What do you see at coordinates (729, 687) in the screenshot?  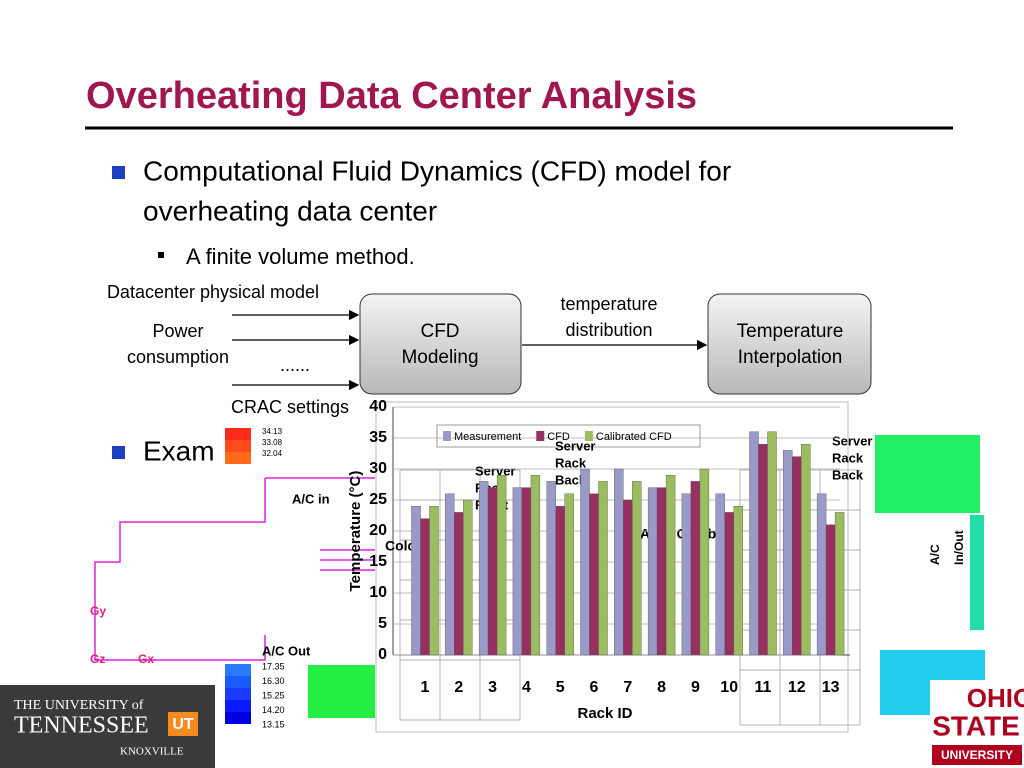 I see `x-tick-label: 10` at bounding box center [729, 687].